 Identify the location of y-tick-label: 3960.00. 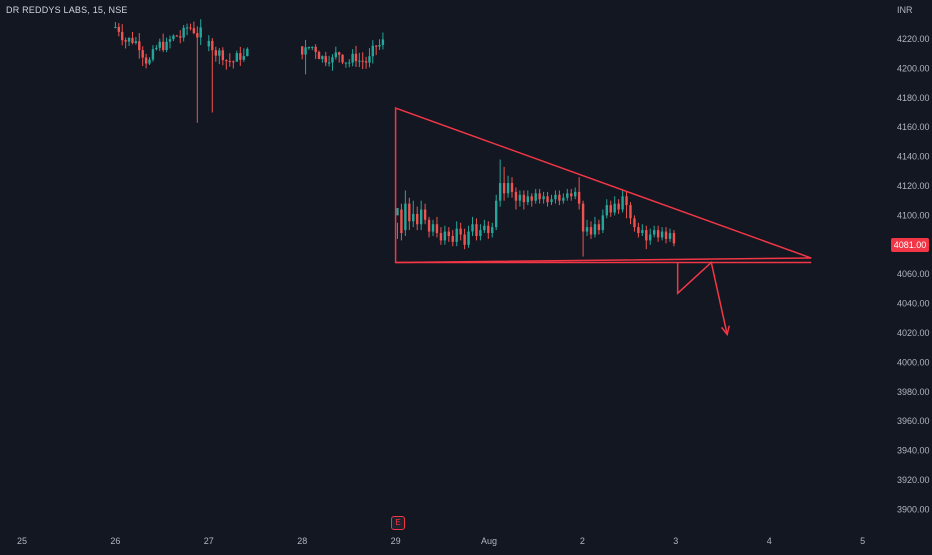
(913, 421).